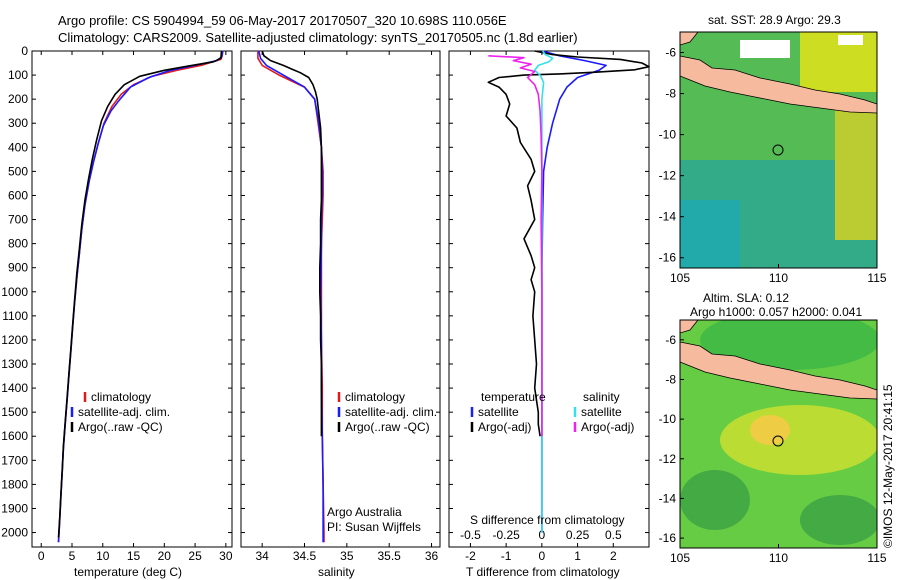 The width and height of the screenshot is (900, 580). Describe the element at coordinates (515, 246) in the screenshot. I see `series-line-salinity-argo-adj-` at that location.